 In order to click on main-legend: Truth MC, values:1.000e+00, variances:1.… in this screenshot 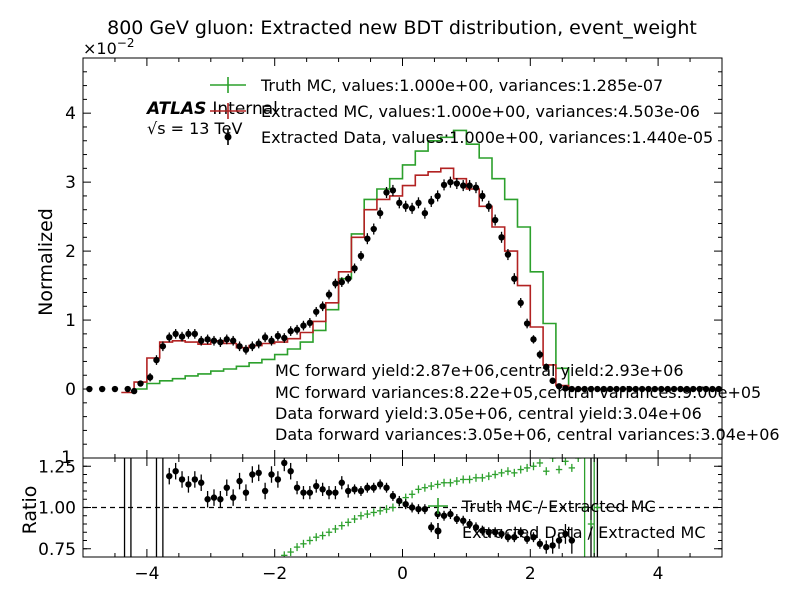, I will do `click(461, 111)`.